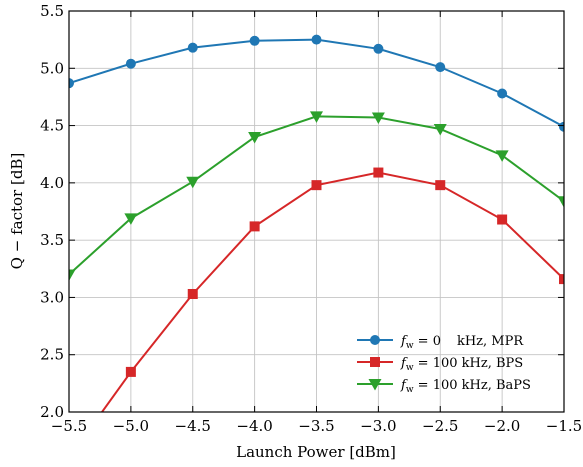 This screenshot has height=467, width=583. What do you see at coordinates (52, 68) in the screenshot?
I see `y-tick-label: 5.0` at bounding box center [52, 68].